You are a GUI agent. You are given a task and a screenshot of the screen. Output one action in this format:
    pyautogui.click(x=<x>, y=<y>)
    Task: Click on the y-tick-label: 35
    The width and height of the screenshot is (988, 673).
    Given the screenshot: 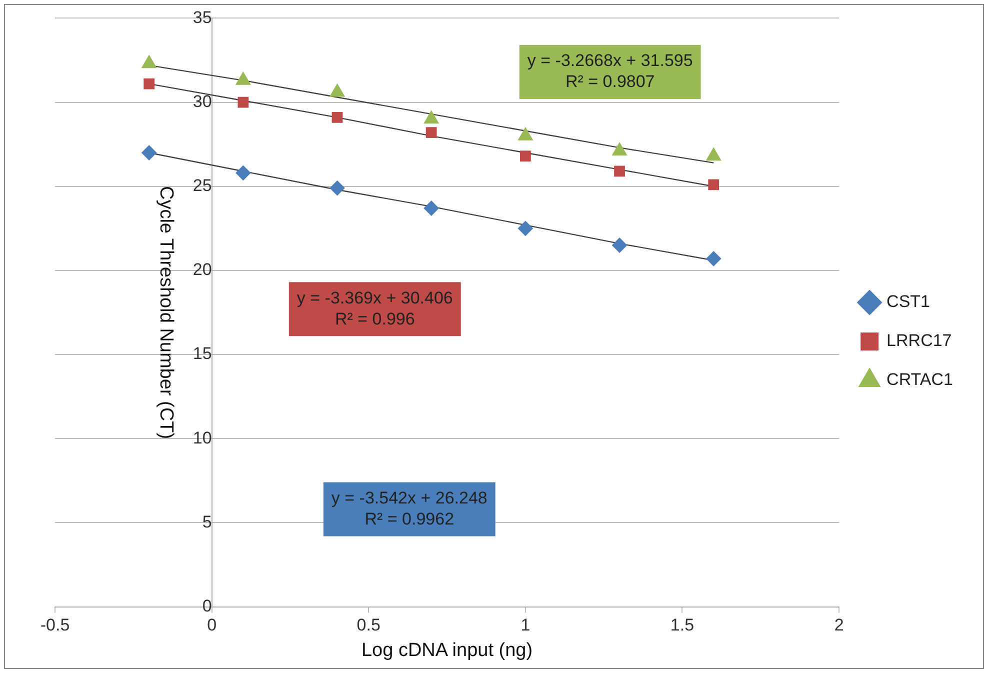 What is the action you would take?
    pyautogui.click(x=202, y=17)
    